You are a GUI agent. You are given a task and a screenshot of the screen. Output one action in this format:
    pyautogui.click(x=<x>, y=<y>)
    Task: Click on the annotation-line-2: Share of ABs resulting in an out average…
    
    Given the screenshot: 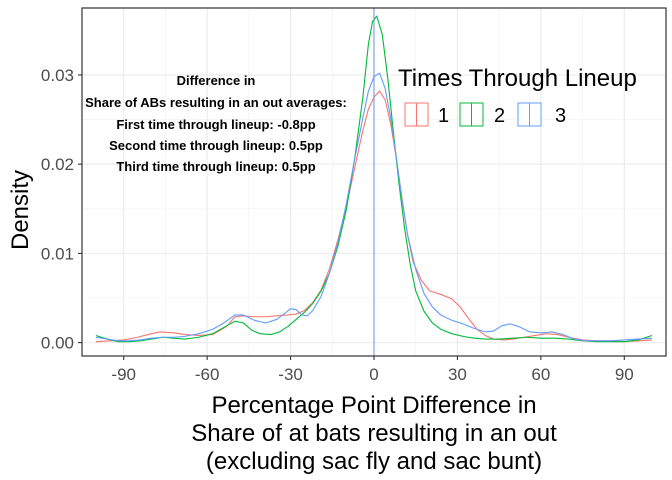 What is the action you would take?
    pyautogui.click(x=216, y=102)
    